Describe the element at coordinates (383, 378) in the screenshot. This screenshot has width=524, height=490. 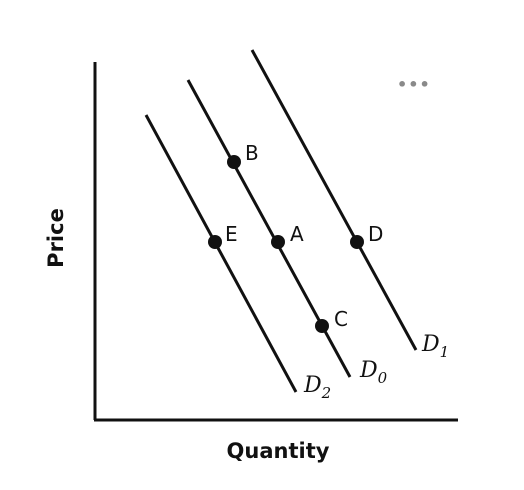
I see `curve-subscript-d0: 0` at that location.